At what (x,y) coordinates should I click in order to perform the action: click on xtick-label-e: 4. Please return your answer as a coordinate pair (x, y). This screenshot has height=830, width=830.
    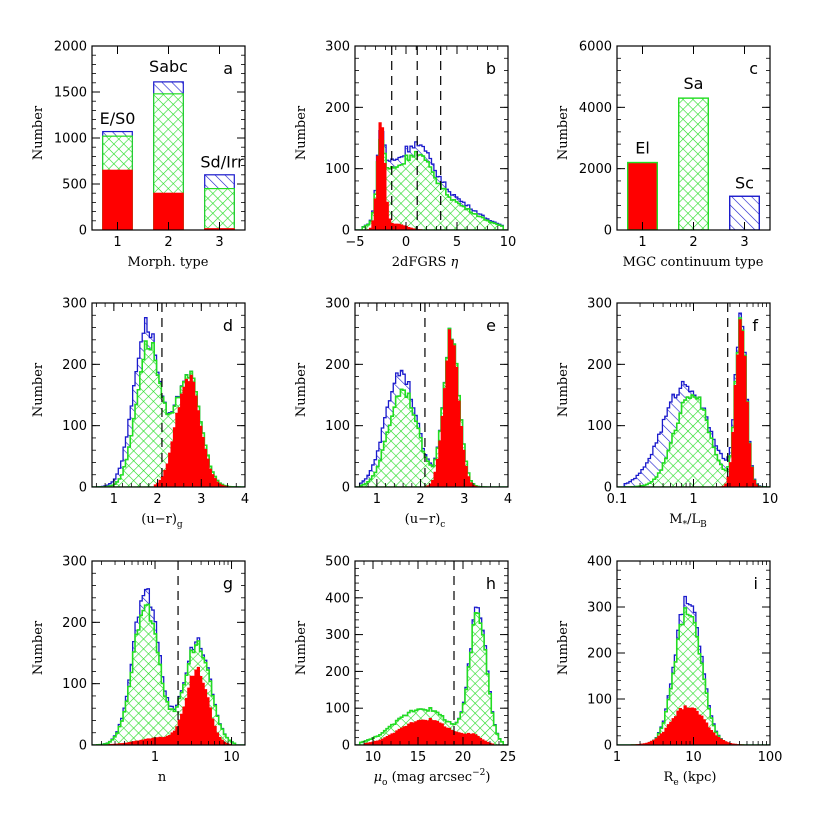
    Looking at the image, I should click on (508, 499).